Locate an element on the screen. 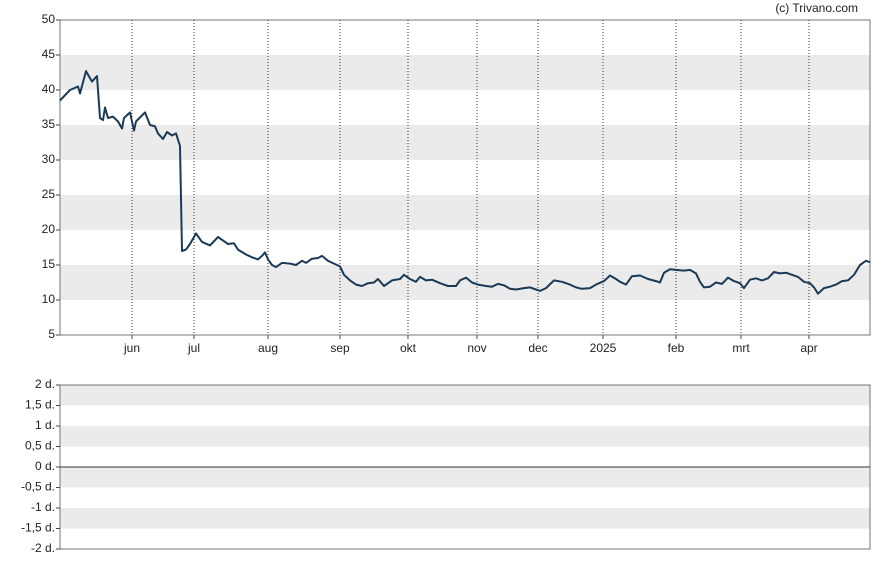 The height and width of the screenshot is (565, 888). y-tick-label: 40 is located at coordinates (49, 89).